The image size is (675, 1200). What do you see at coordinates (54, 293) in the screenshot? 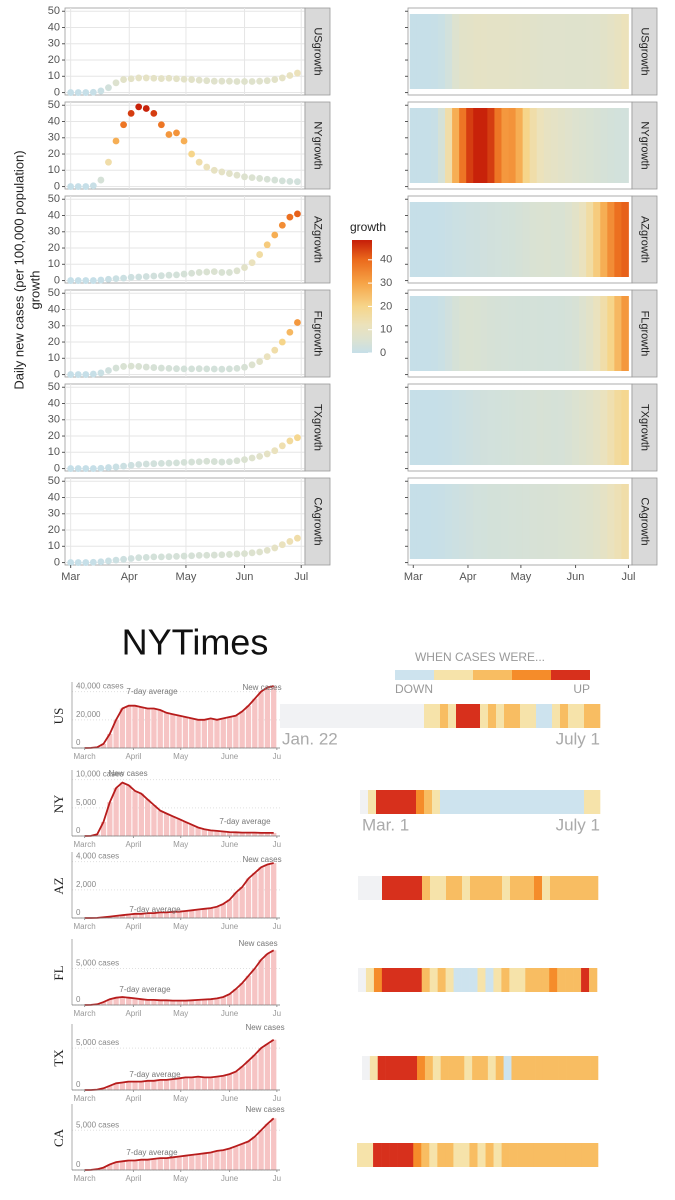
I see `y-tick-label: 50` at bounding box center [54, 293].